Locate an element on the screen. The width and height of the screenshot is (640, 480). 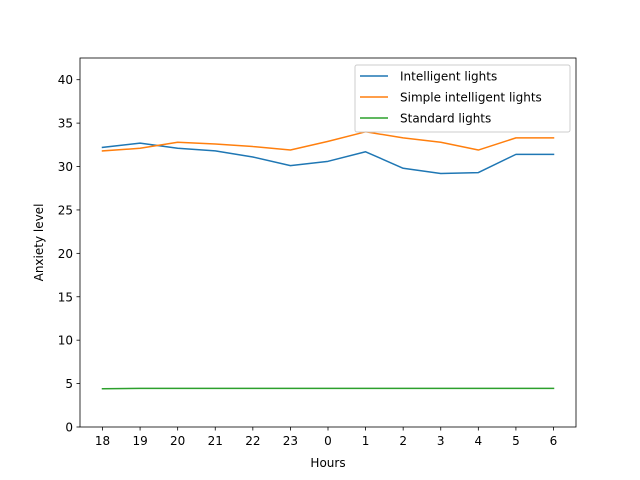
x-tick-label: 3 is located at coordinates (441, 441).